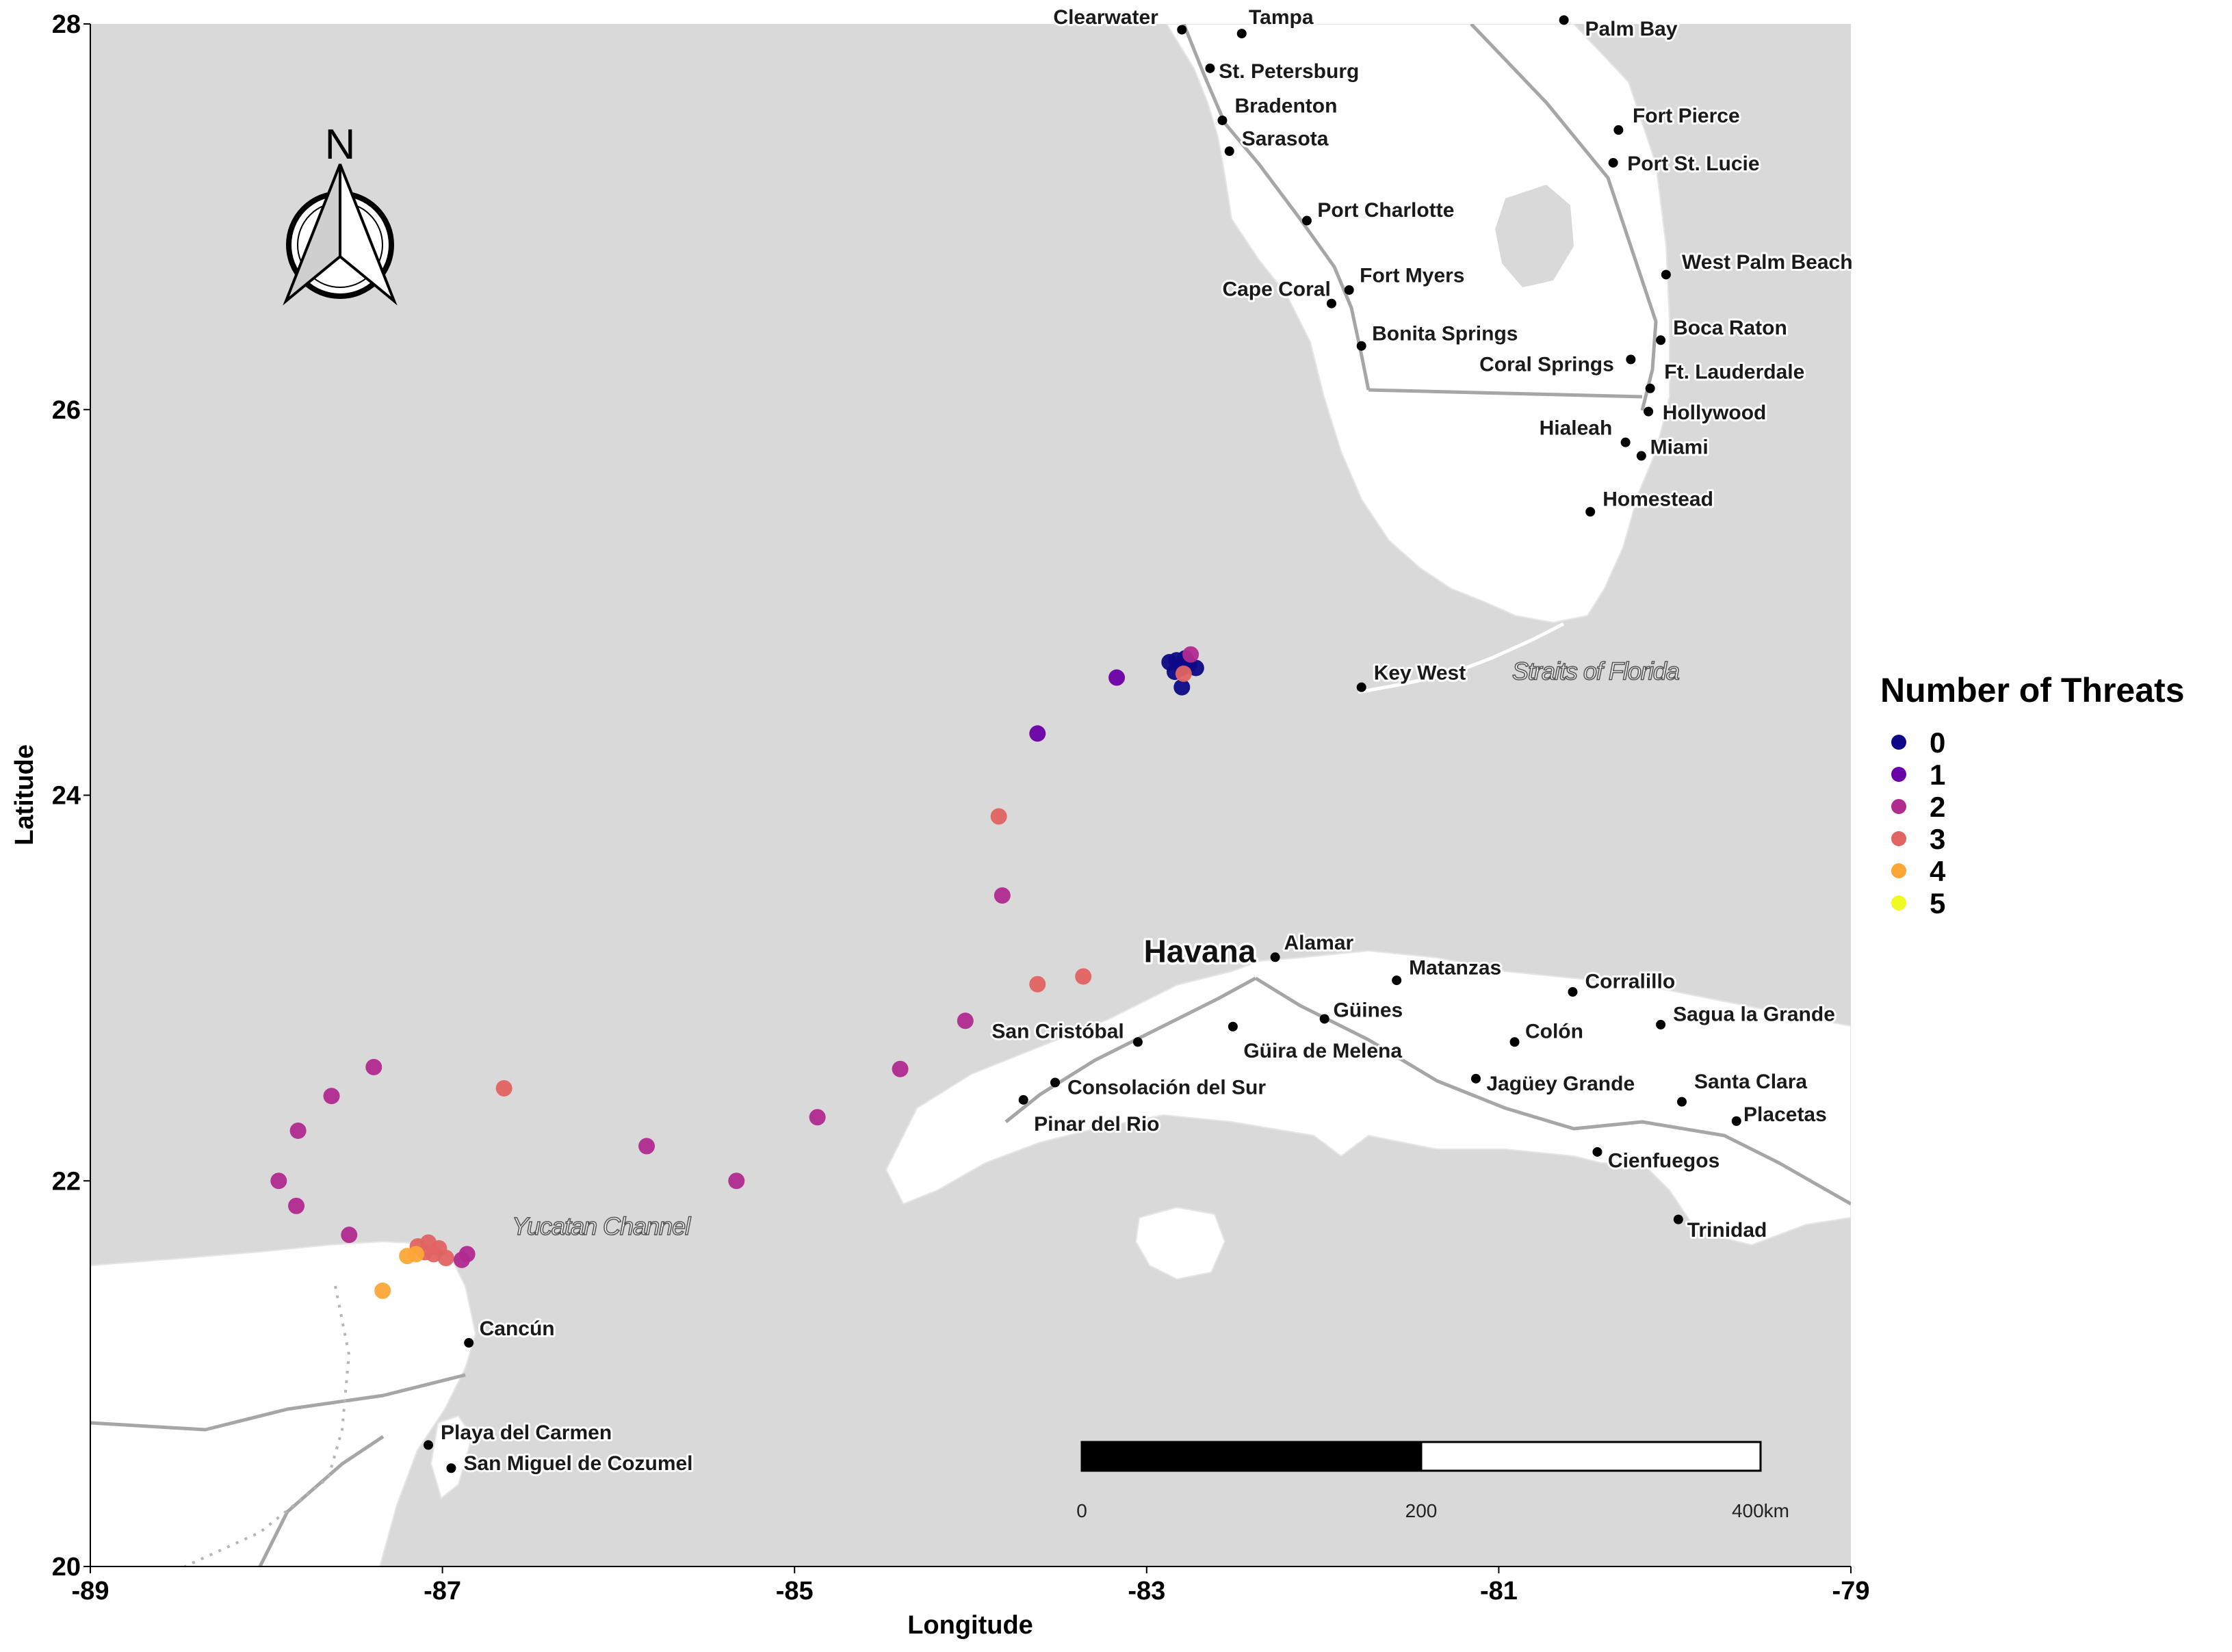  Describe the element at coordinates (1573, 992) in the screenshot. I see `city-dot-corralillo` at that location.